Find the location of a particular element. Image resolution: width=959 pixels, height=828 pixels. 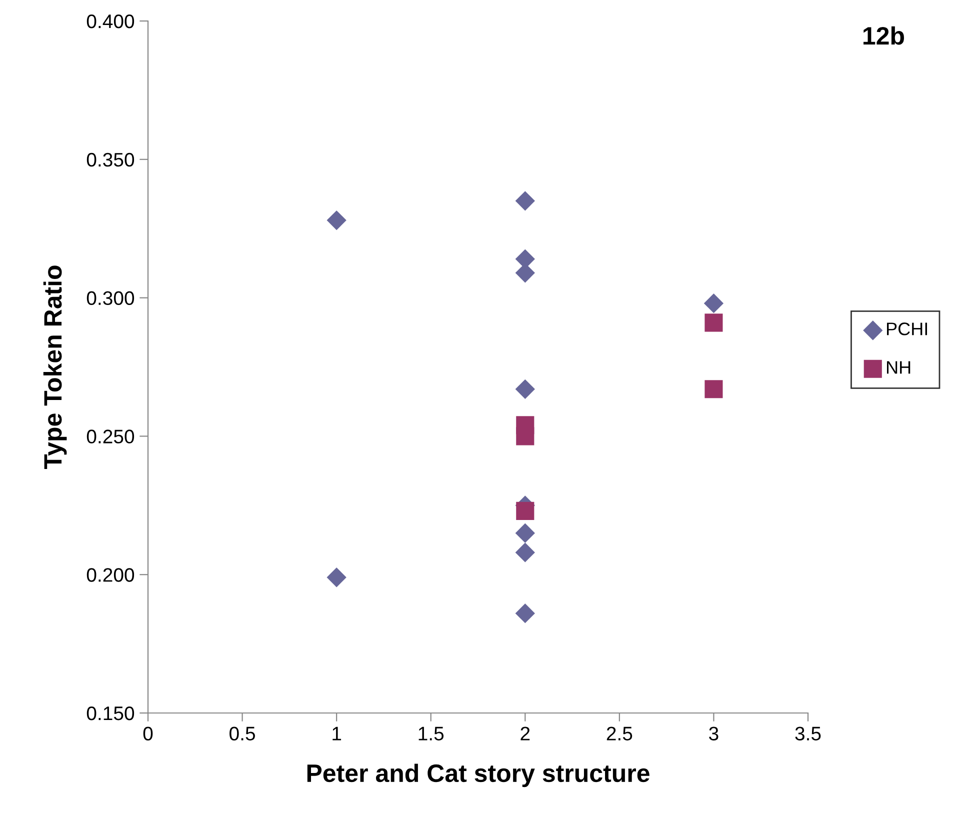

y-tick-label: 0.200 is located at coordinates (110, 575).